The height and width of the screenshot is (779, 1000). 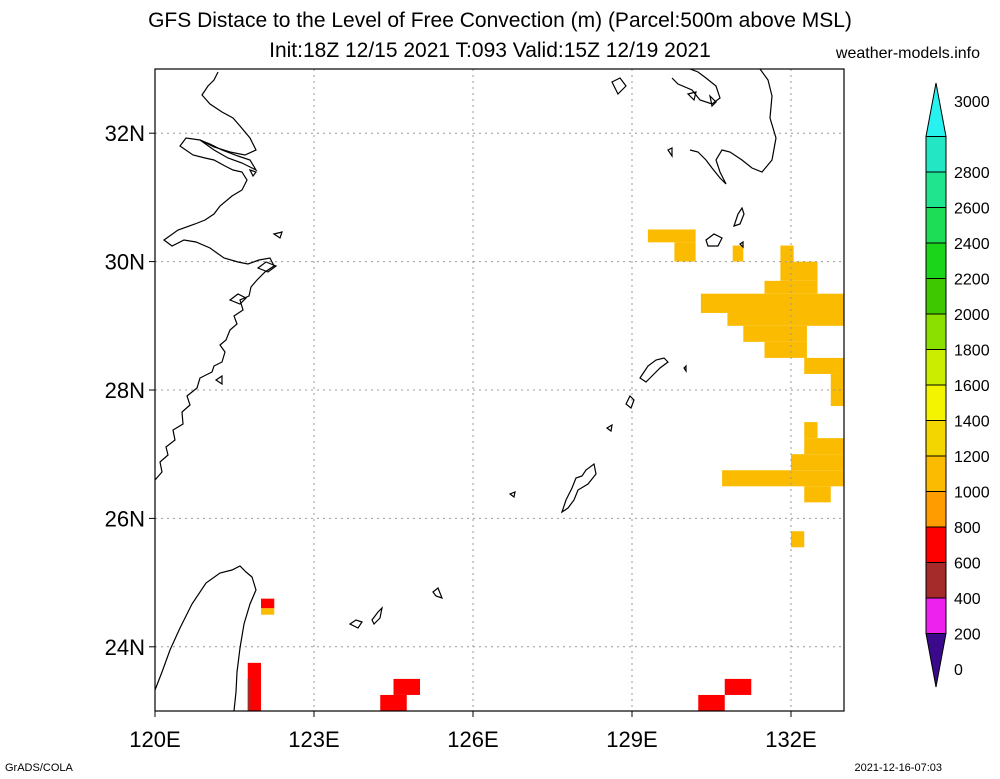 I want to click on colorbar-level-label: 200, so click(x=967, y=635).